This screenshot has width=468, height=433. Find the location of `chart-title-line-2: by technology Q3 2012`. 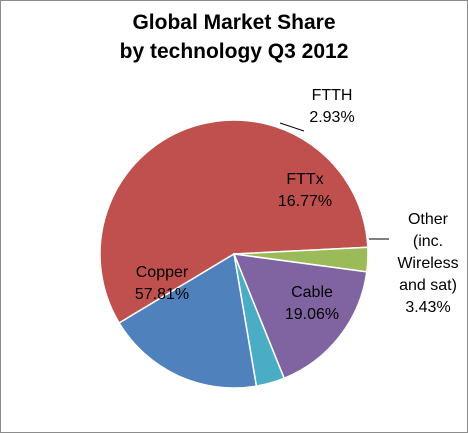

chart-title-line-2: by technology Q3 2012 is located at coordinates (234, 51).